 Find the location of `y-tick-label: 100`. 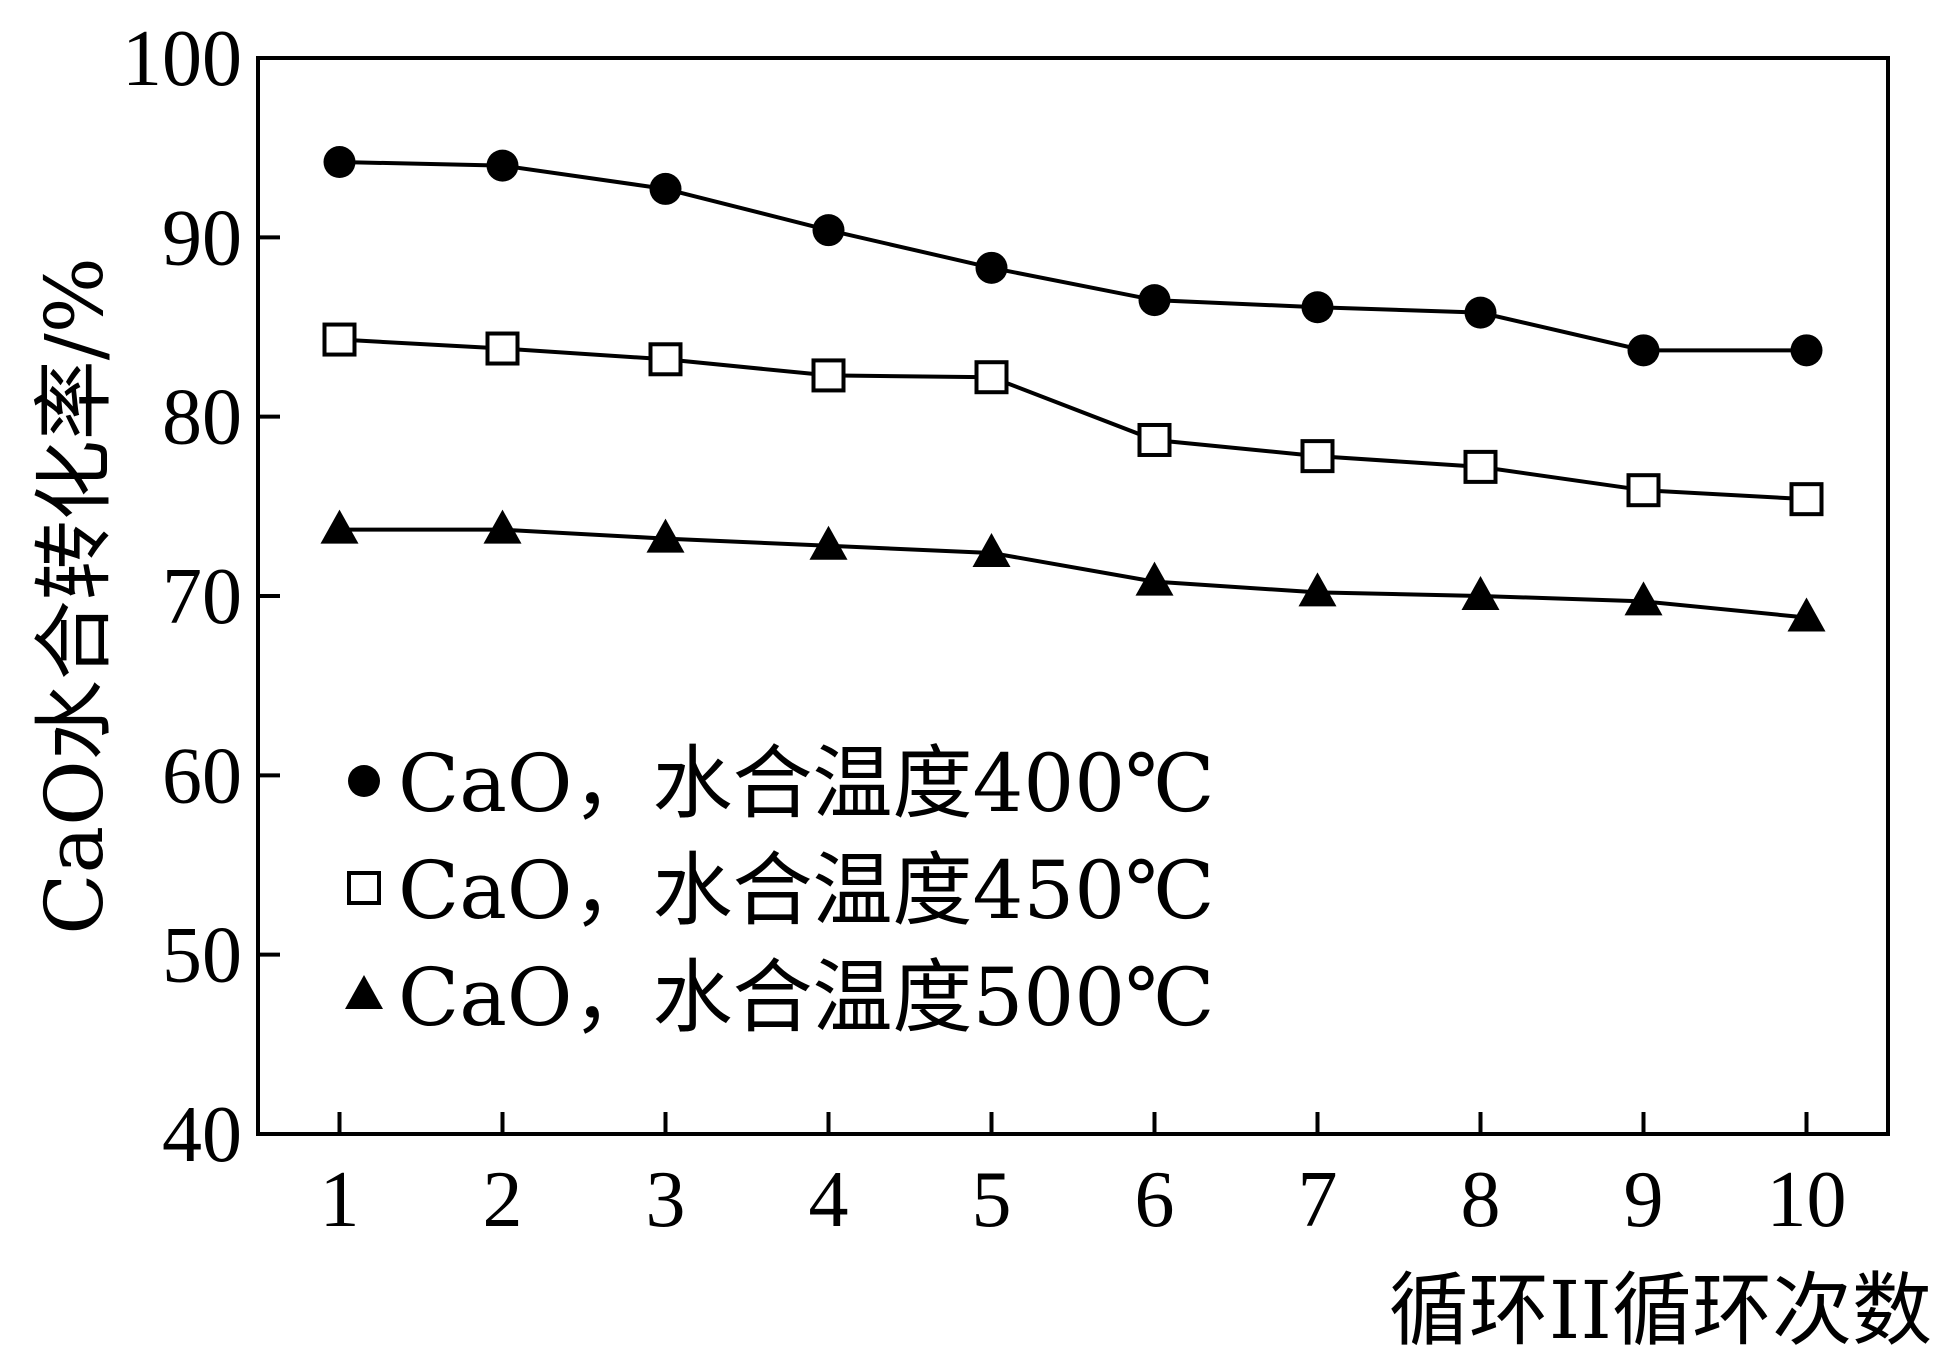

y-tick-label: 100 is located at coordinates (182, 59).